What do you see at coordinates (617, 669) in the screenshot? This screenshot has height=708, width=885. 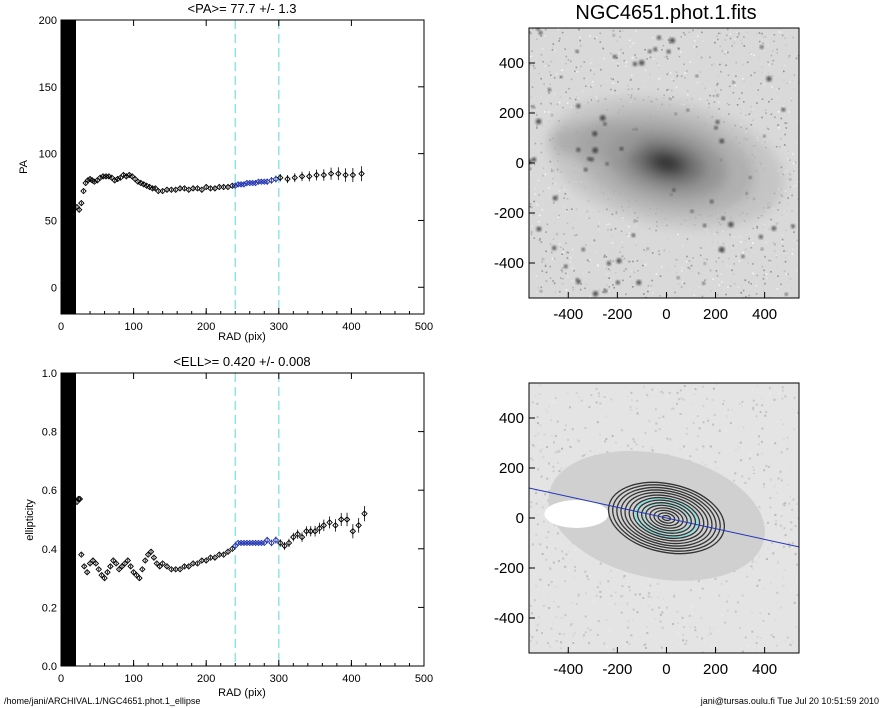 I see `x-tick-label: -200` at bounding box center [617, 669].